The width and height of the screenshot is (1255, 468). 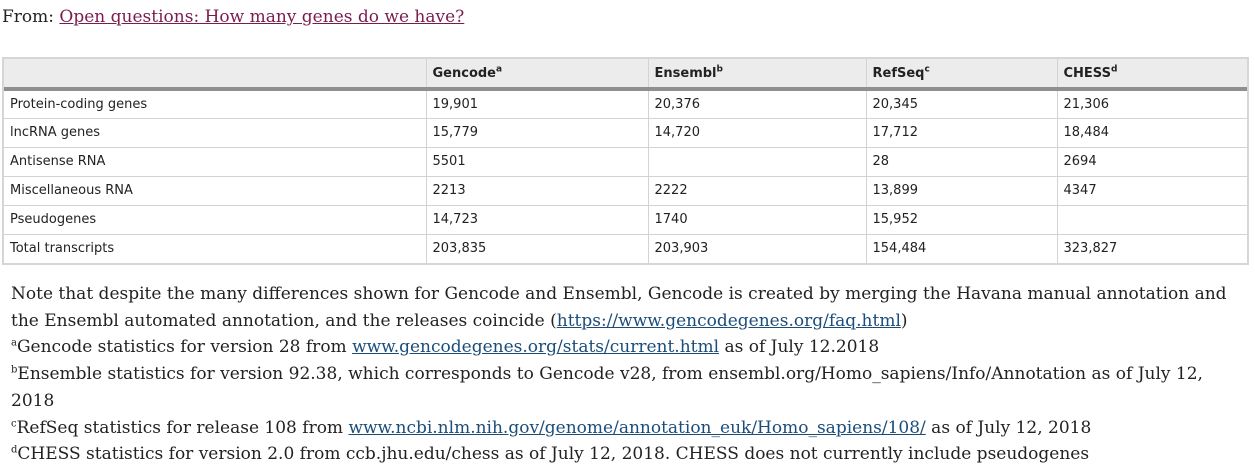 I want to click on cell-ensembl: 20,376, so click(x=757, y=104).